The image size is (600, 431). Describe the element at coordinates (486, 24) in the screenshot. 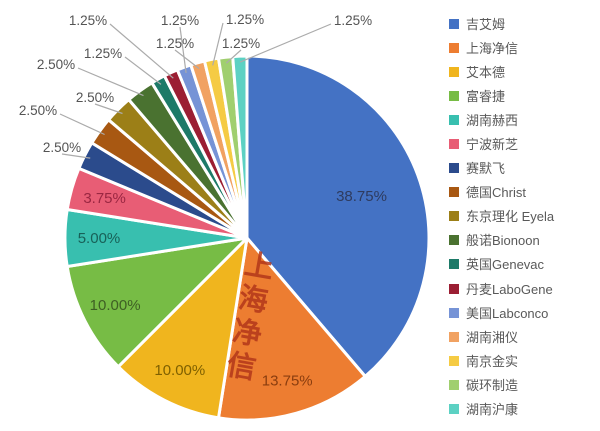

I see `legend-label: 吉艾姆` at that location.